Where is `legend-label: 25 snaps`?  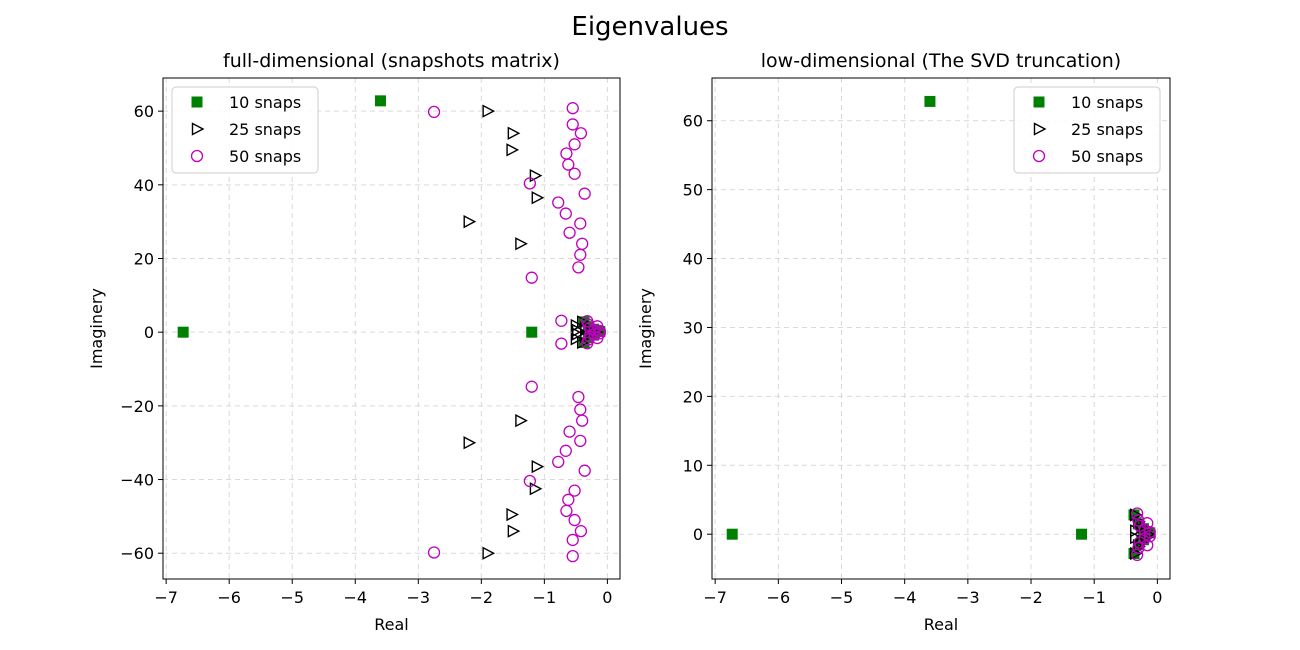
legend-label: 25 snaps is located at coordinates (1107, 129).